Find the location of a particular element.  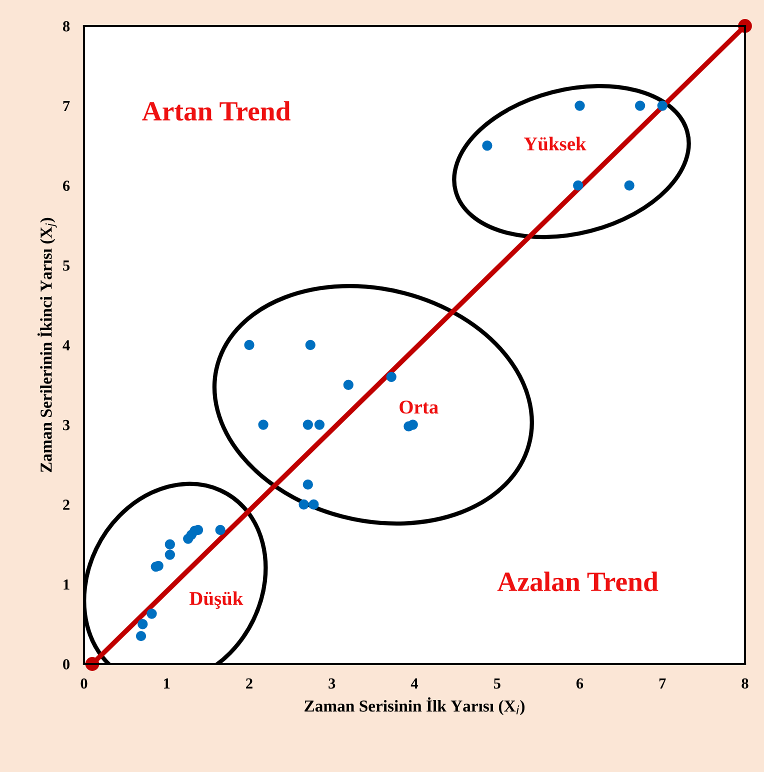

x-tick-label: 5 is located at coordinates (497, 683).